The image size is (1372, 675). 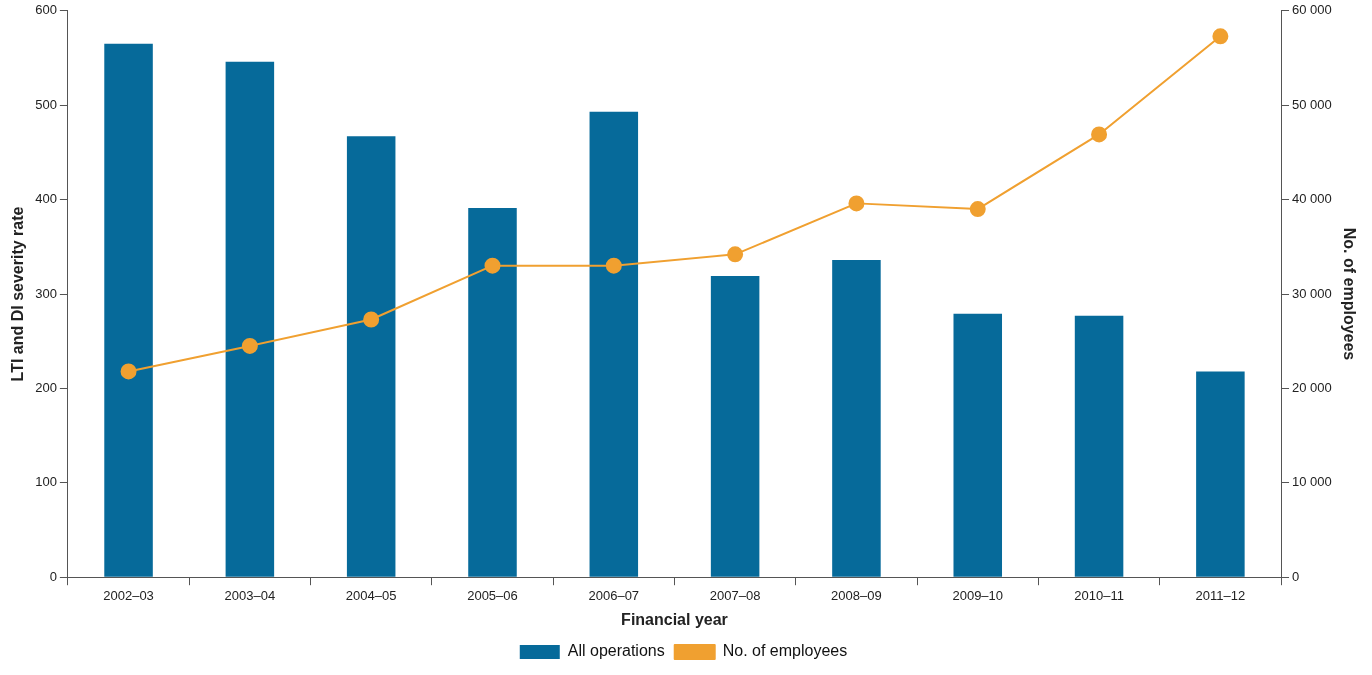 What do you see at coordinates (978, 595) in the screenshot?
I see `x-tick-label: 2009–10` at bounding box center [978, 595].